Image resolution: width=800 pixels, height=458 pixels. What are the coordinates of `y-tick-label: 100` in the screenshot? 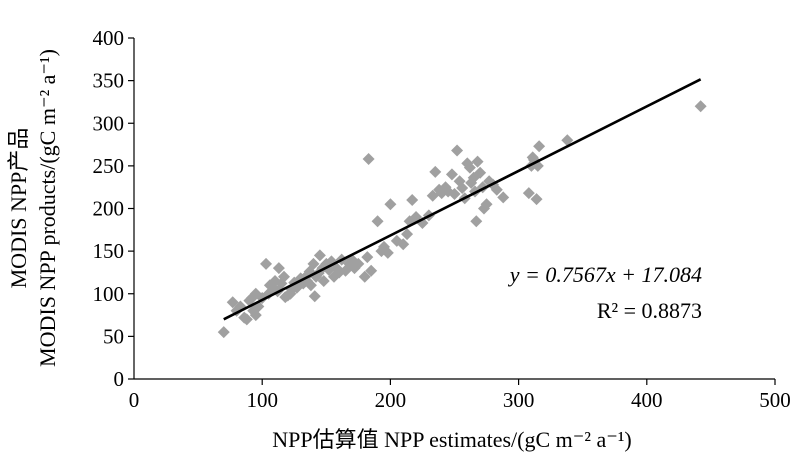 It's located at (109, 294).